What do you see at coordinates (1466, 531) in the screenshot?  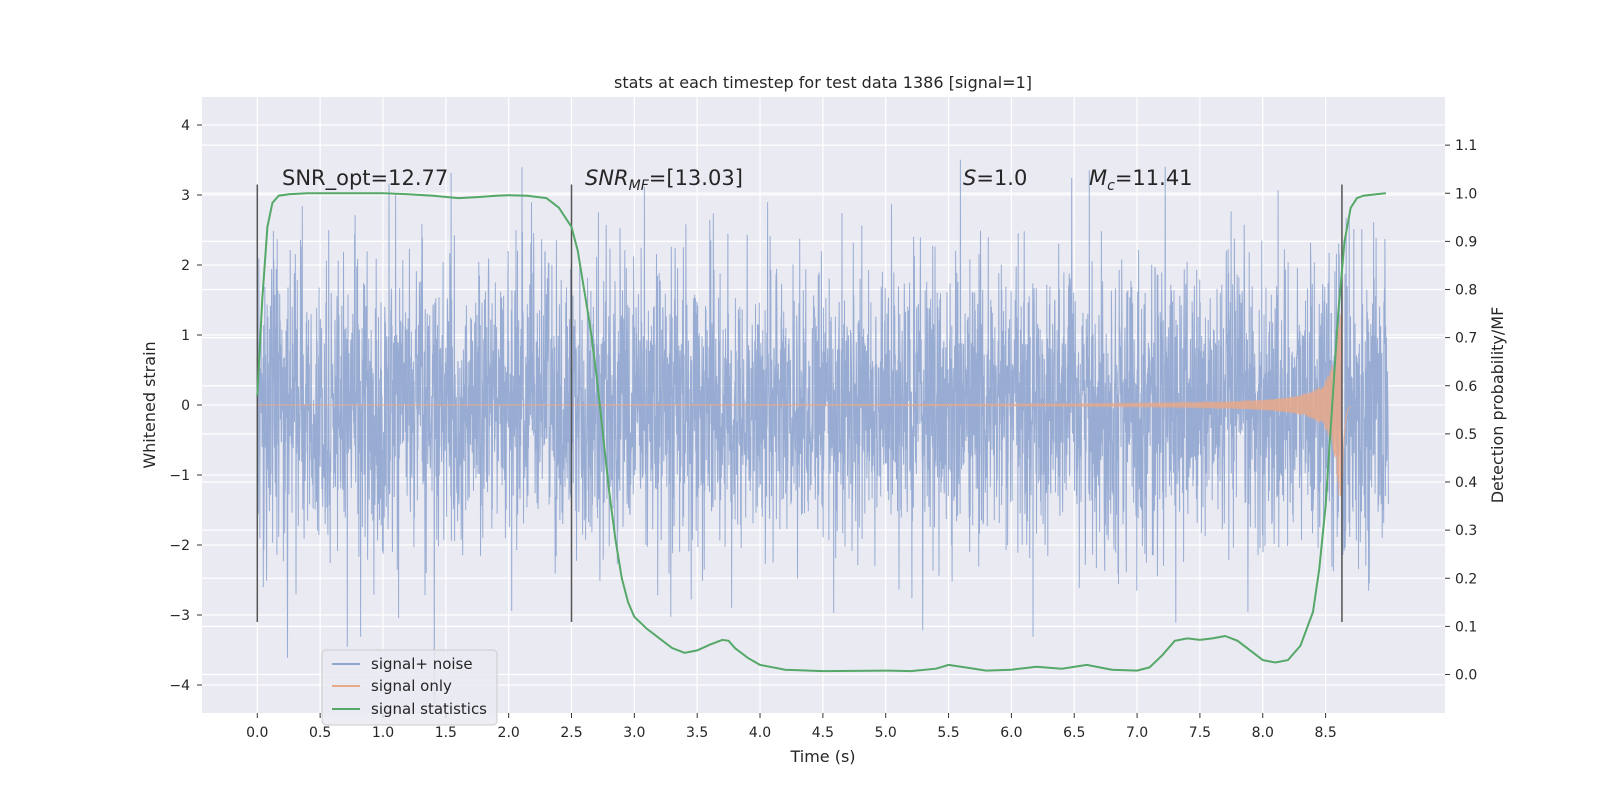 I see `y2-tick-label: 0.3` at bounding box center [1466, 531].